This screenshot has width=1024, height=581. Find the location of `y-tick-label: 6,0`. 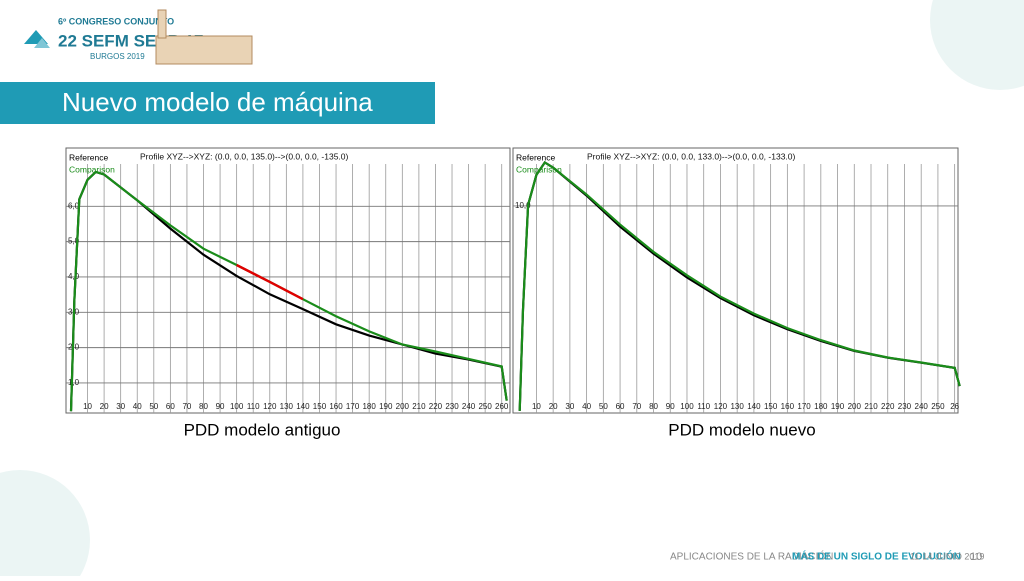

y-tick-label: 6,0 is located at coordinates (74, 205).